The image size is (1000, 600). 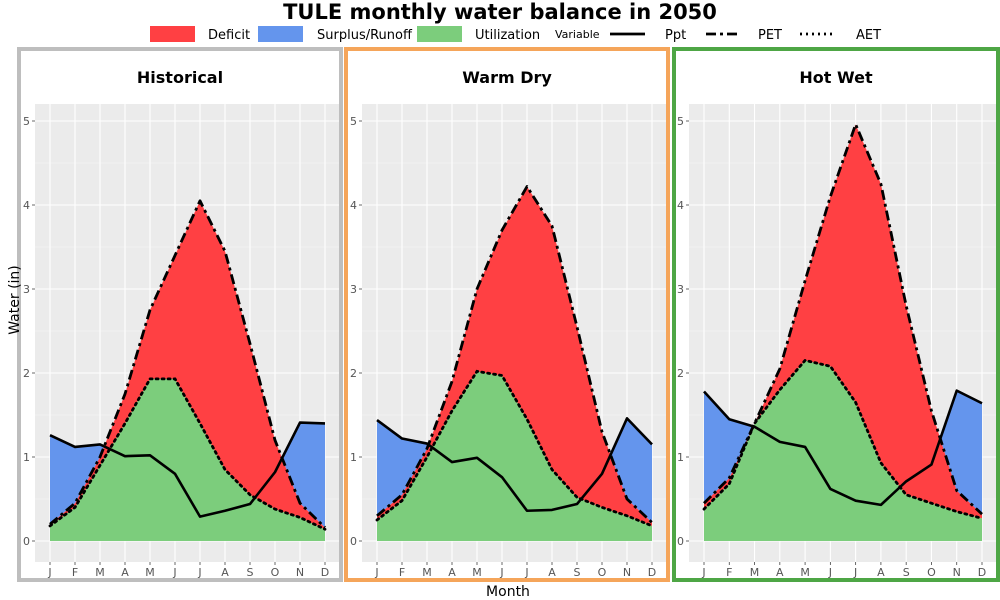 What do you see at coordinates (507, 35) in the screenshot?
I see `legend-label-2: Utilization` at bounding box center [507, 35].